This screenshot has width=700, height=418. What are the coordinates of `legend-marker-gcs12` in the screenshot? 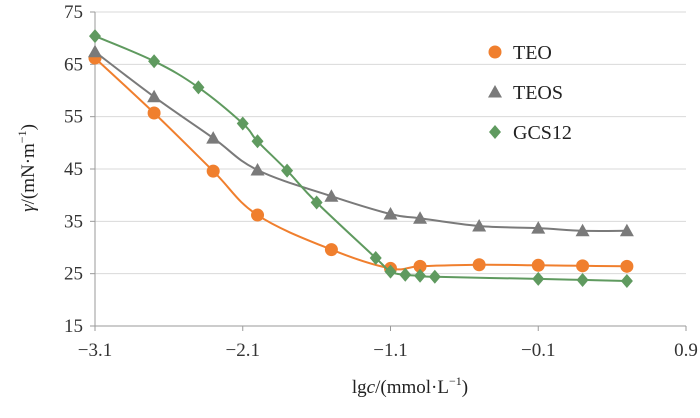 It's located at (495, 132).